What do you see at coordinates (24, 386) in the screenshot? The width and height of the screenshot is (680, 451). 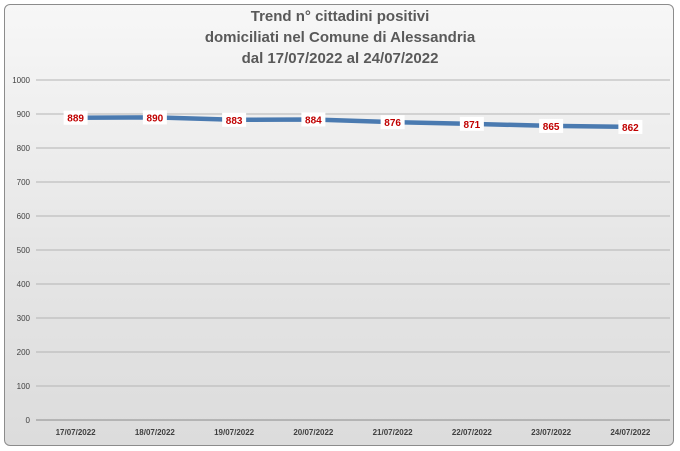 I see `y-tick-label: 100` at bounding box center [24, 386].